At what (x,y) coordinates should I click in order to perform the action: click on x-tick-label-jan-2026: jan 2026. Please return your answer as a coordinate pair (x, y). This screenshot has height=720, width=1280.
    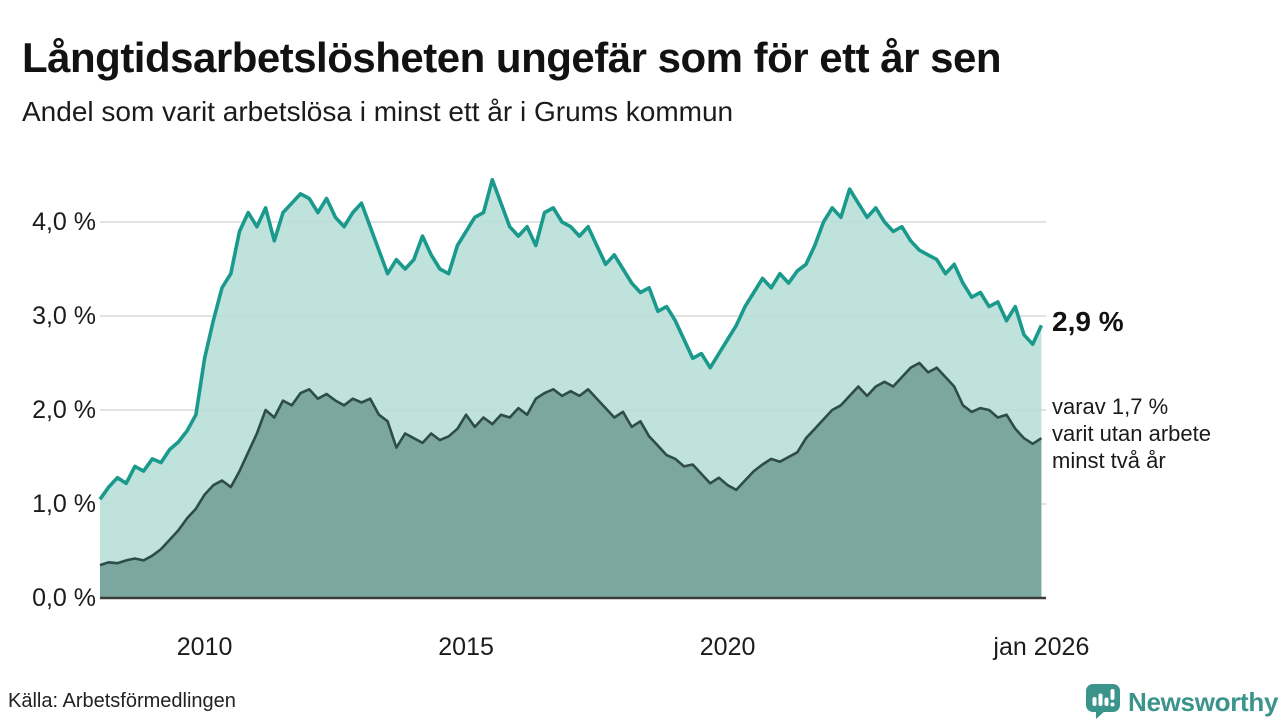
    Looking at the image, I should click on (1041, 647).